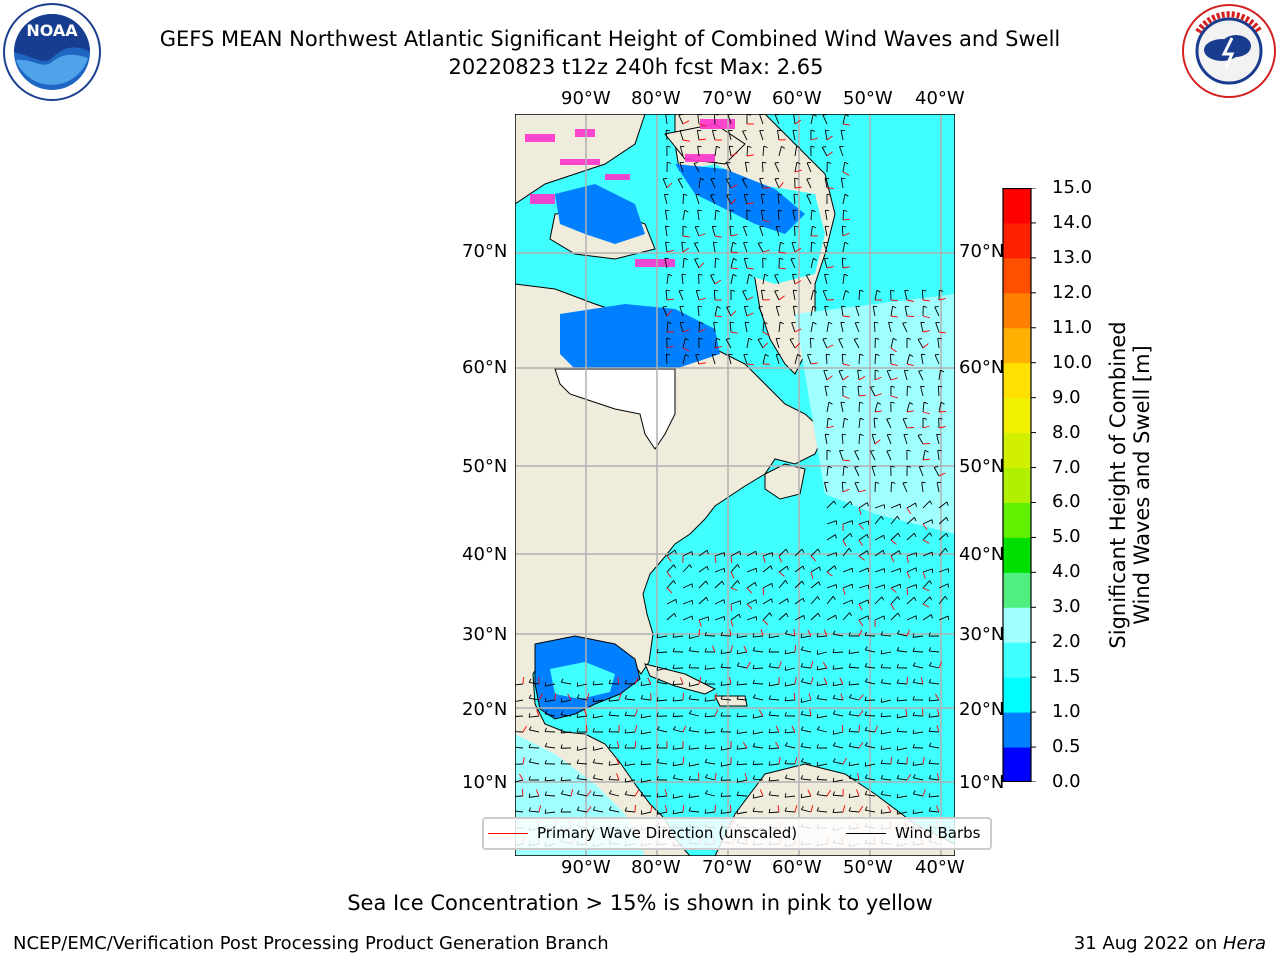 Image resolution: width=1280 pixels, height=960 pixels. Describe the element at coordinates (938, 833) in the screenshot. I see `legend-label-wind: Wind Barbs` at that location.